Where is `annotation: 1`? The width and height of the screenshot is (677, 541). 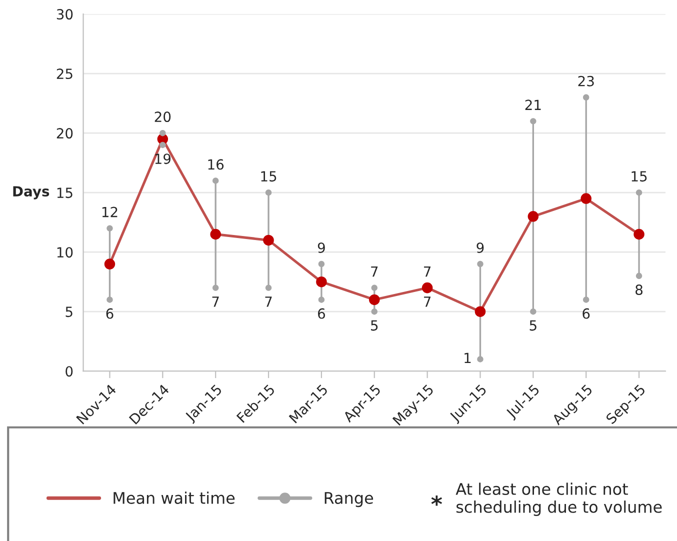
annotation: 1 is located at coordinates (467, 358).